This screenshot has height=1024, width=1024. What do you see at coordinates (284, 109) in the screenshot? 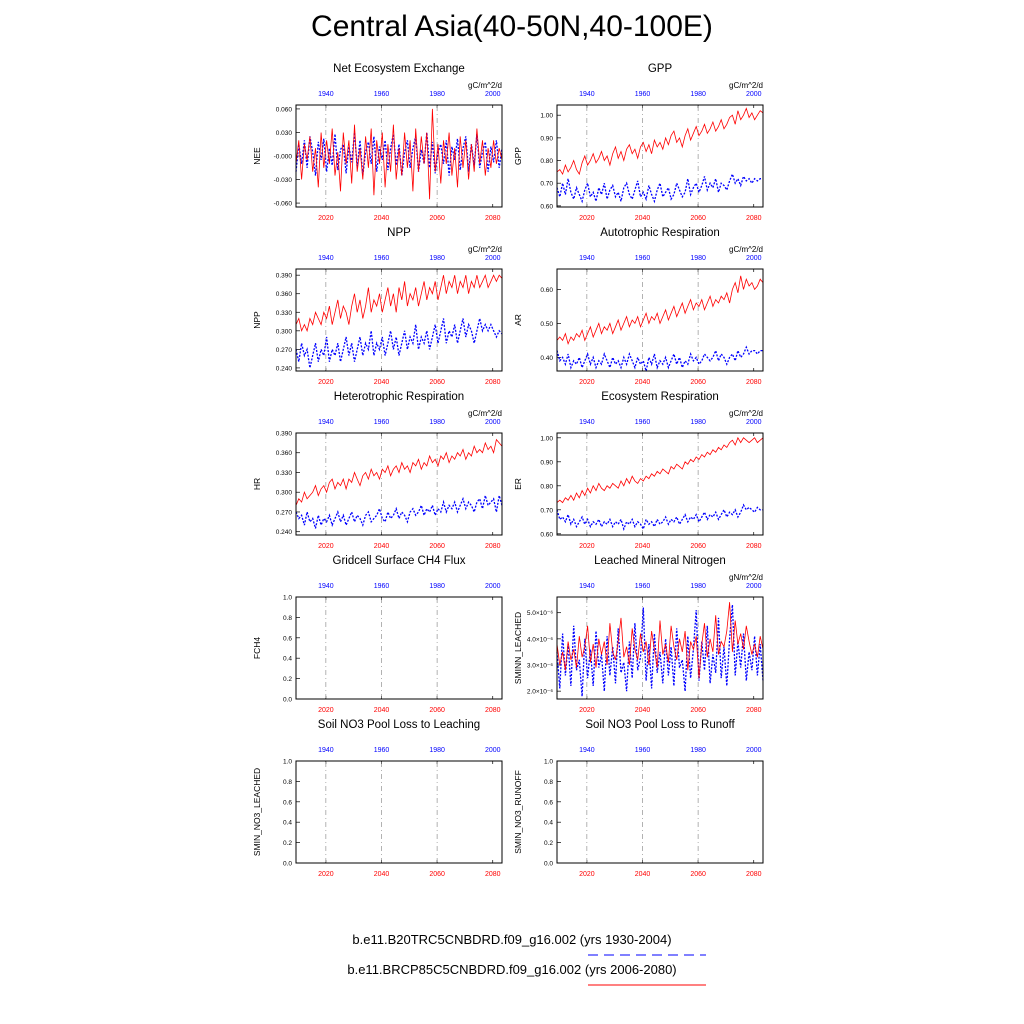
I see `y-tick-label: 0.060` at bounding box center [284, 109].